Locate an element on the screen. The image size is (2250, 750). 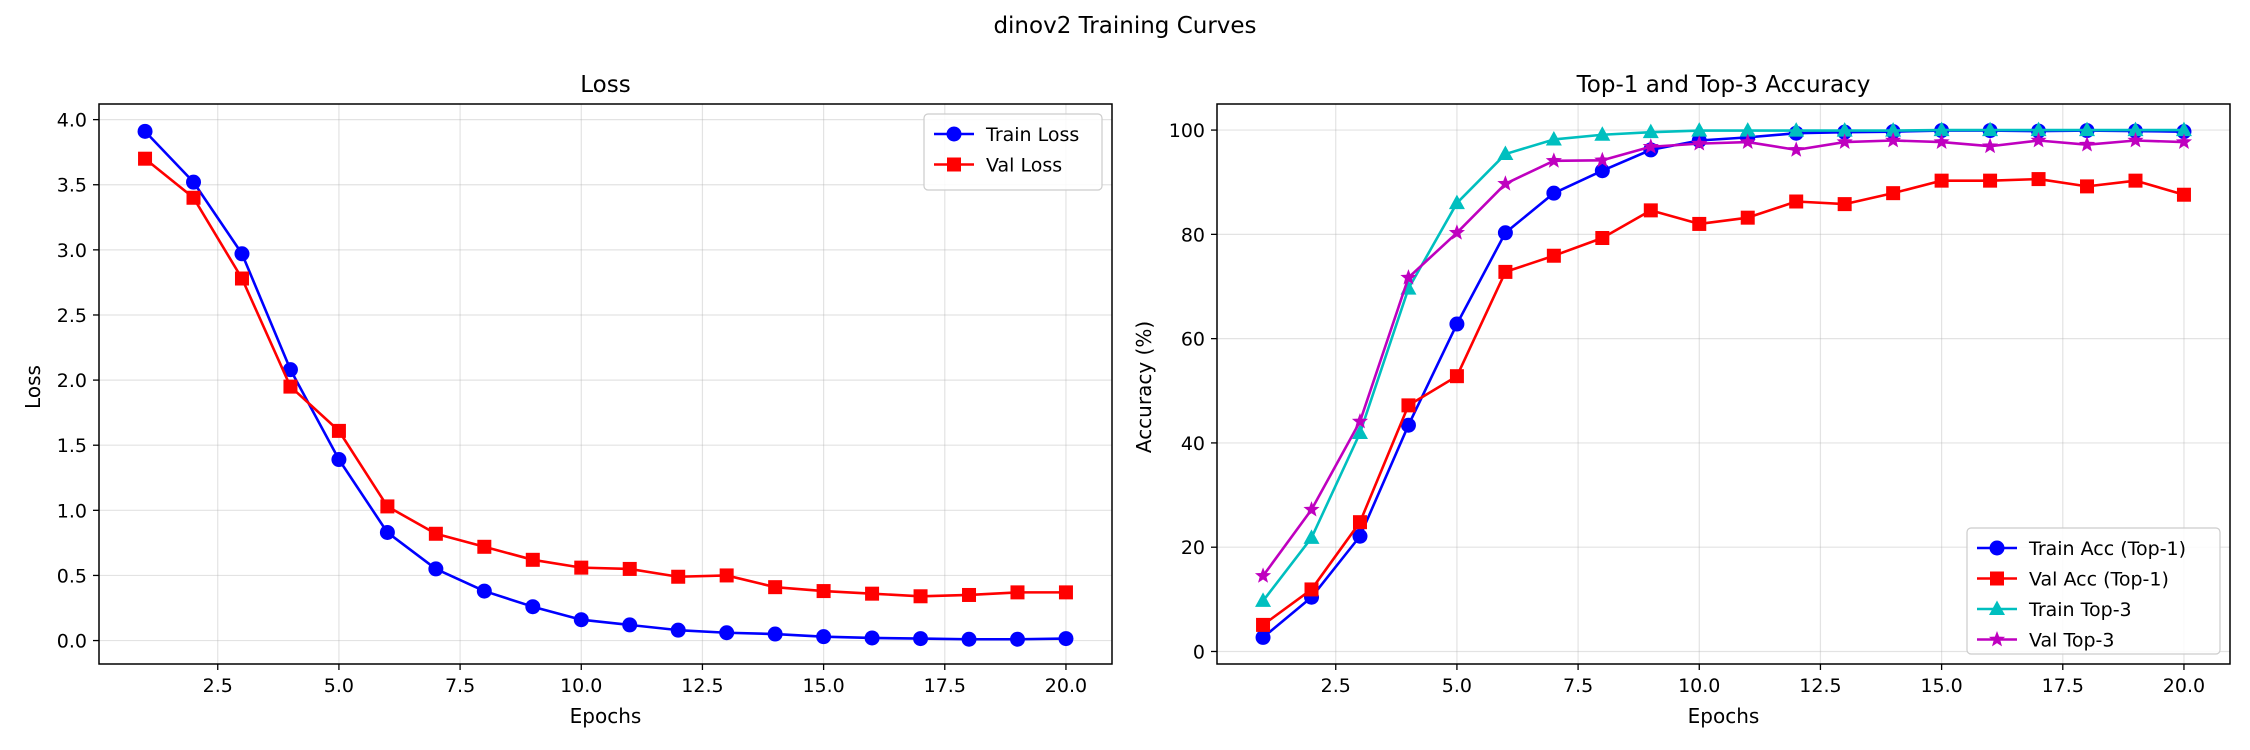
legend-label: Train Top-3 is located at coordinates (2080, 610).